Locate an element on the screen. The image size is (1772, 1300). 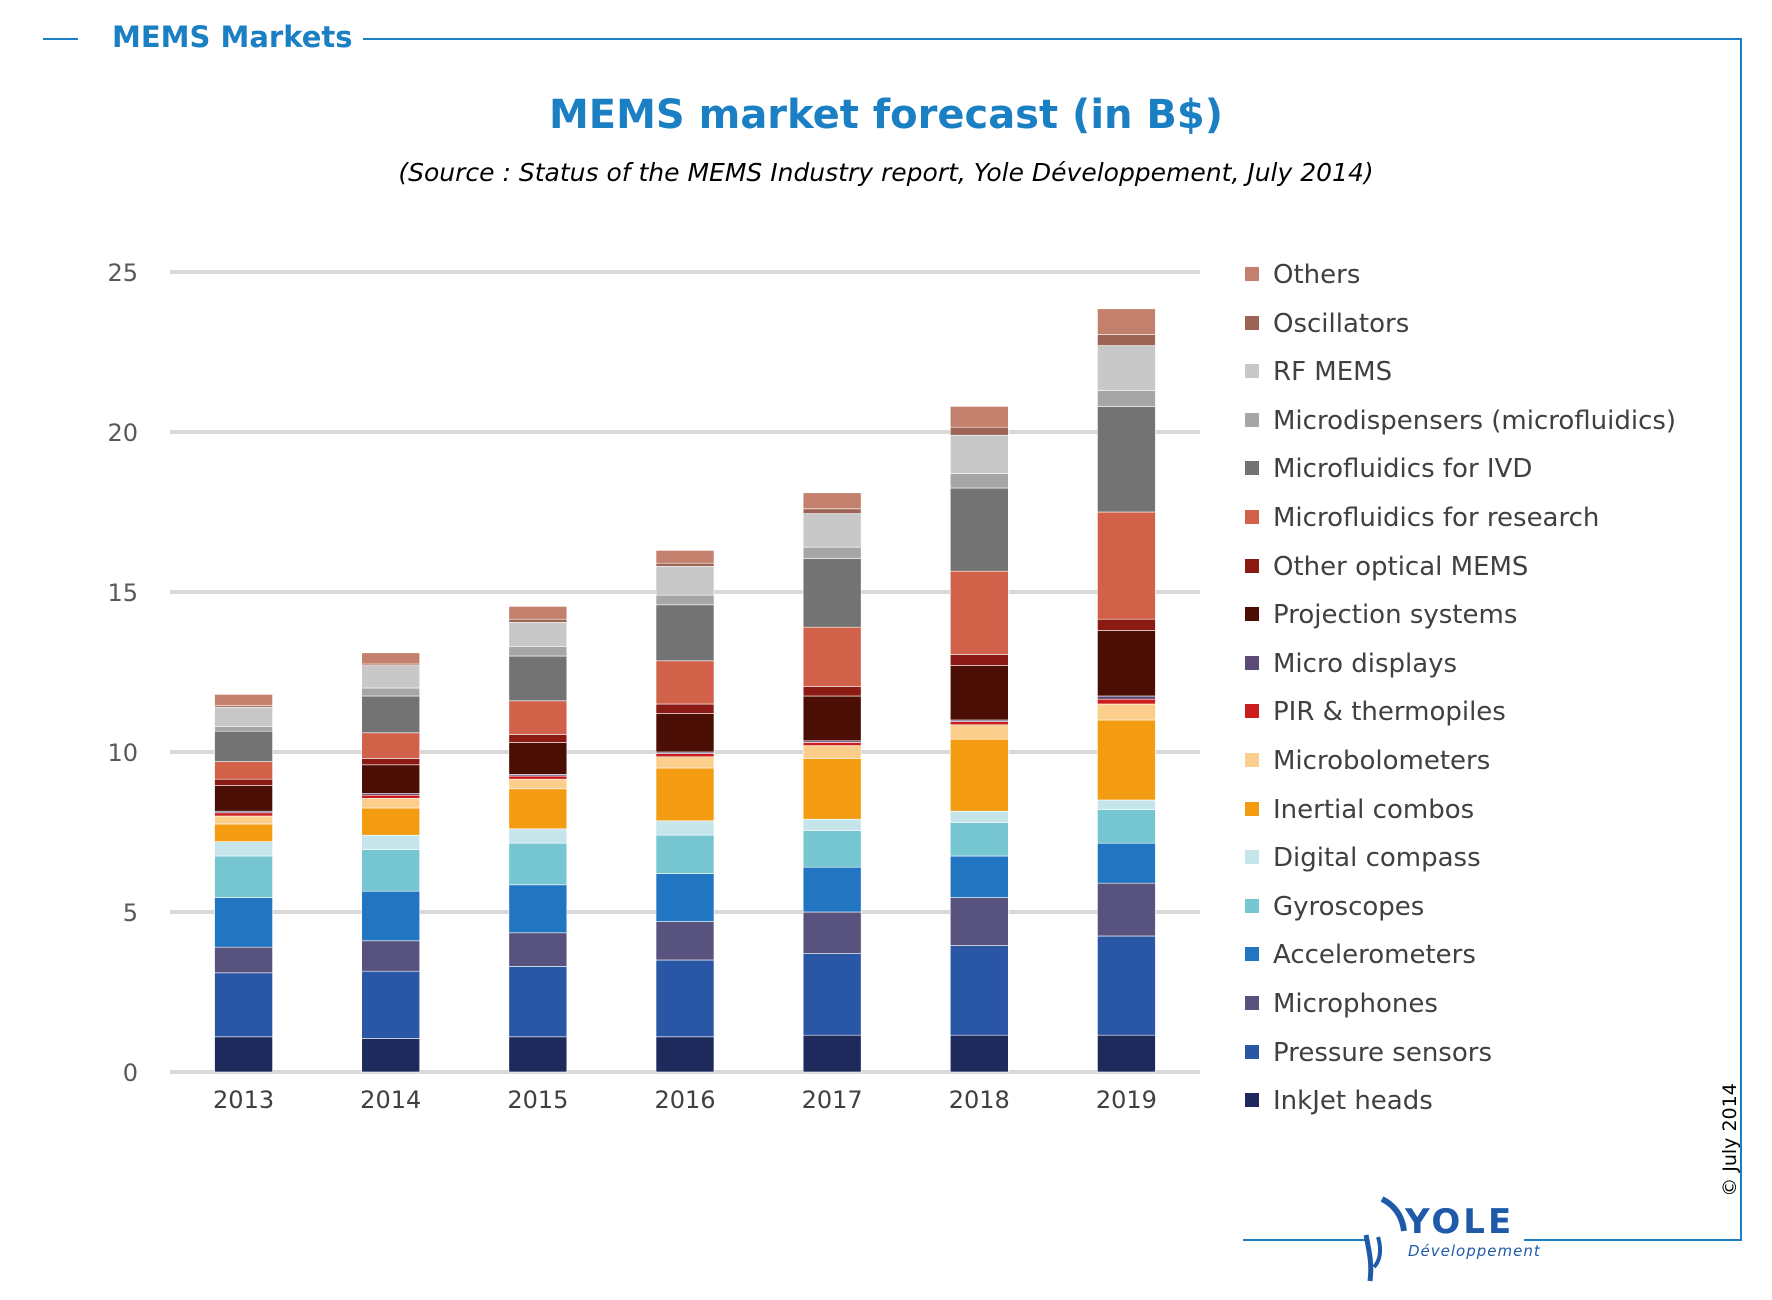
legend-label: Oscillators is located at coordinates (1341, 323).